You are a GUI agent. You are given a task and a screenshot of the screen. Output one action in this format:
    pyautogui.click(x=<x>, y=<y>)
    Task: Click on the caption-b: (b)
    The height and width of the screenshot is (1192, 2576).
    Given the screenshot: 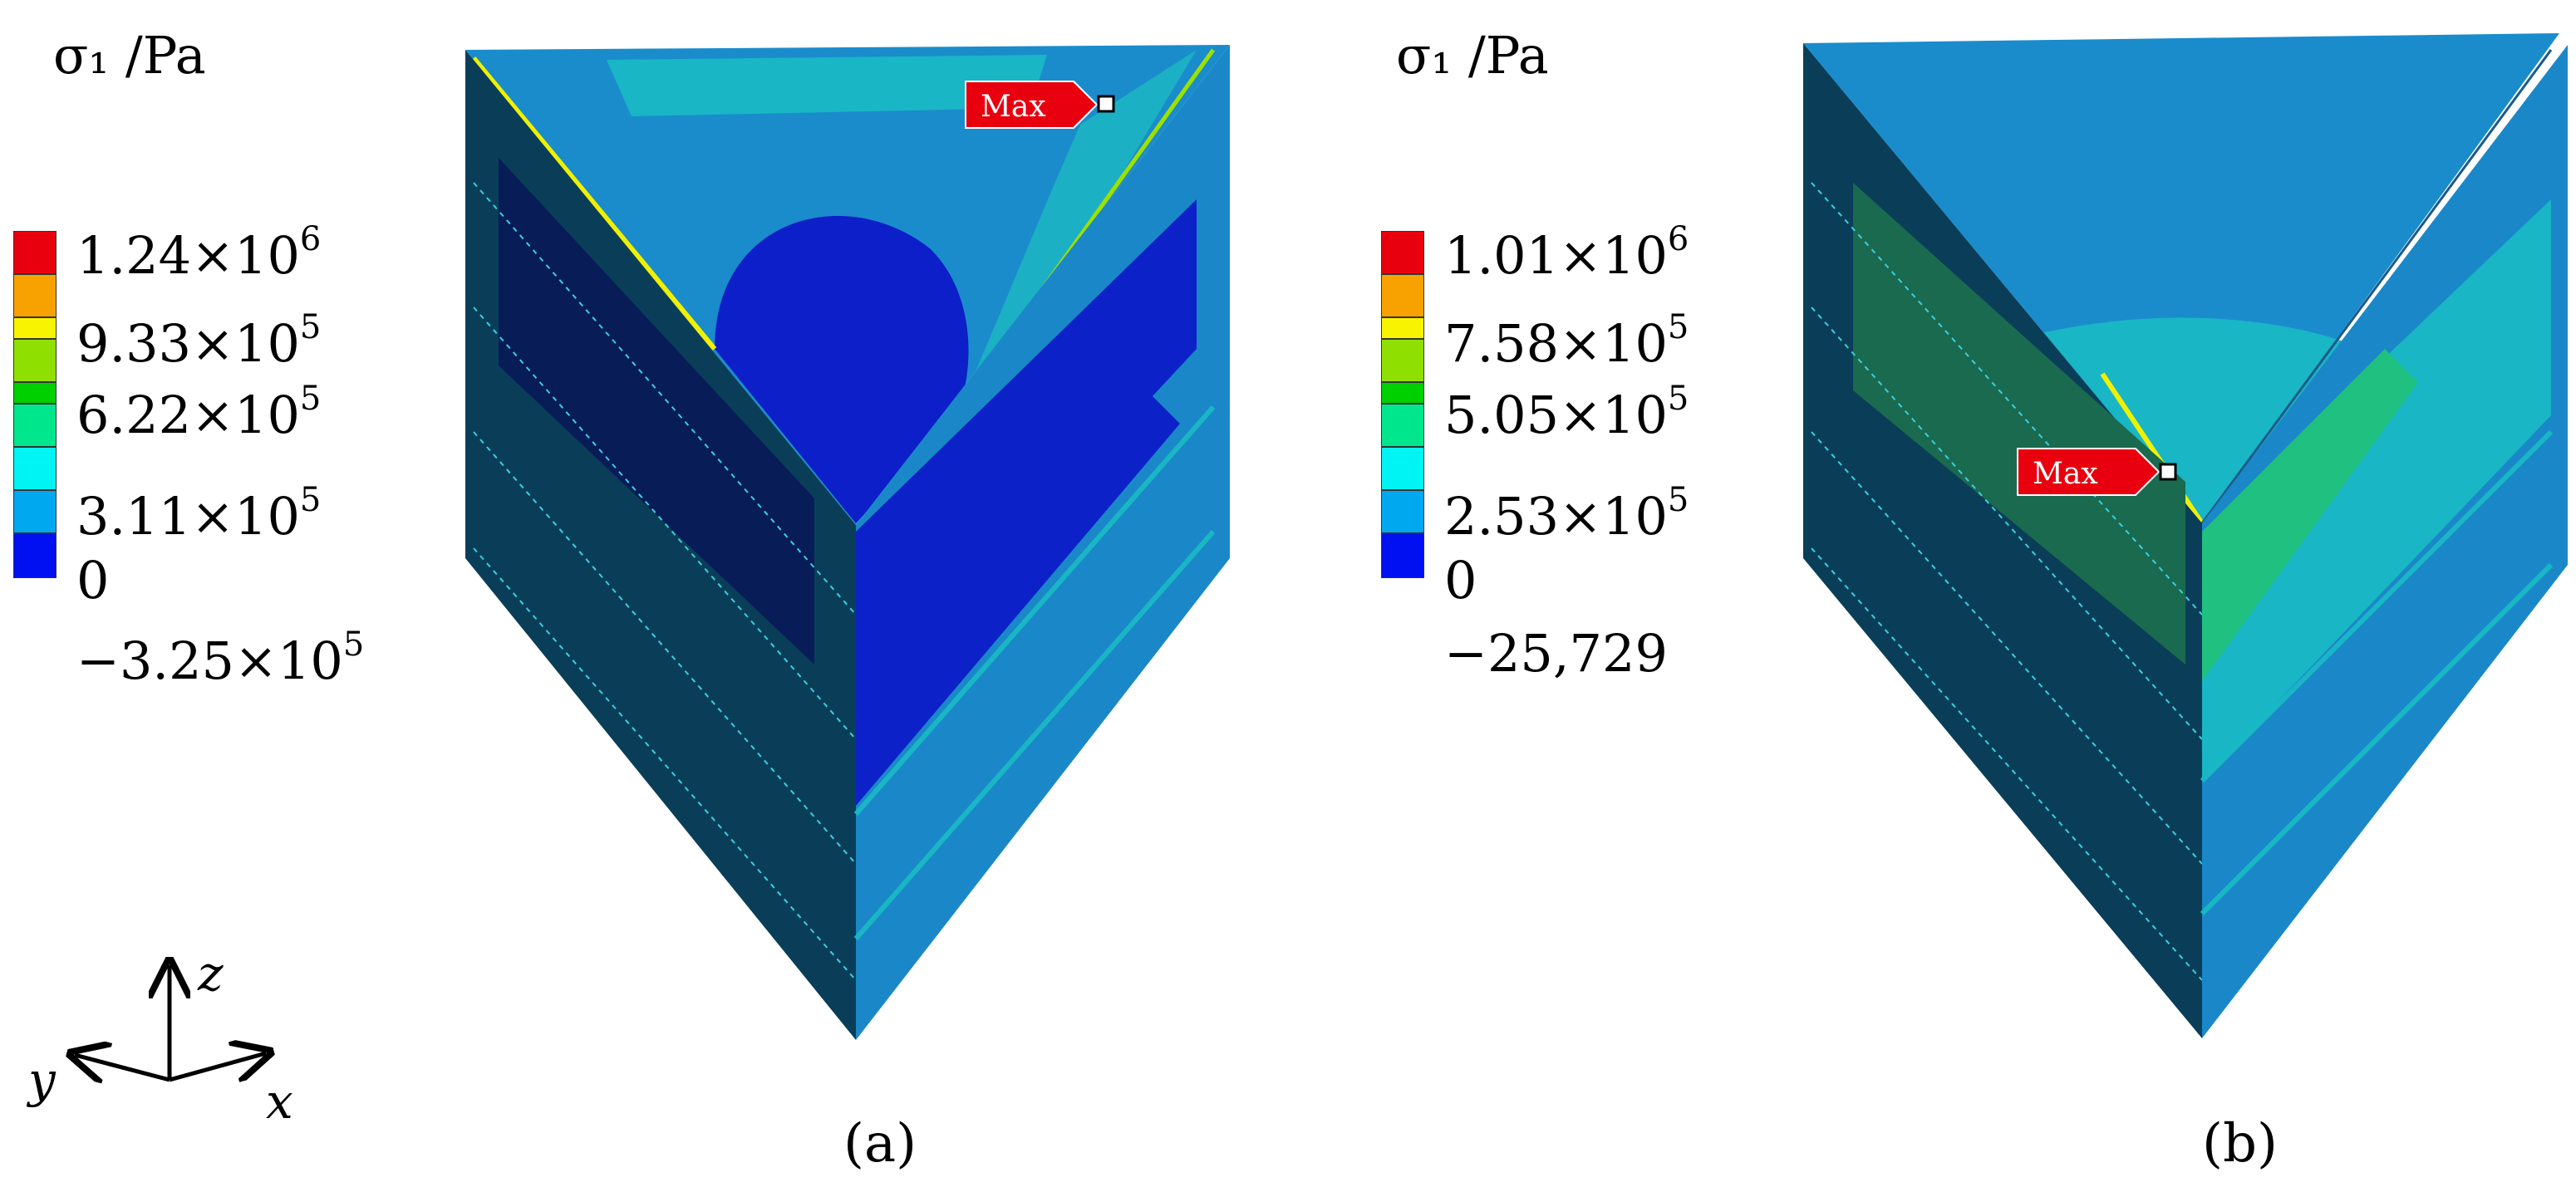 What is the action you would take?
    pyautogui.click(x=2240, y=1144)
    